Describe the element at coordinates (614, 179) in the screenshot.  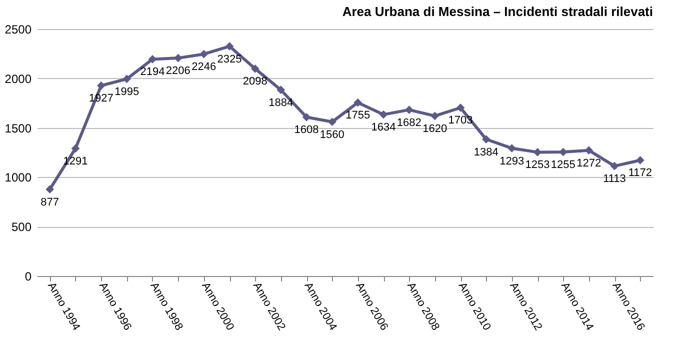
I see `data-label: 1113` at that location.